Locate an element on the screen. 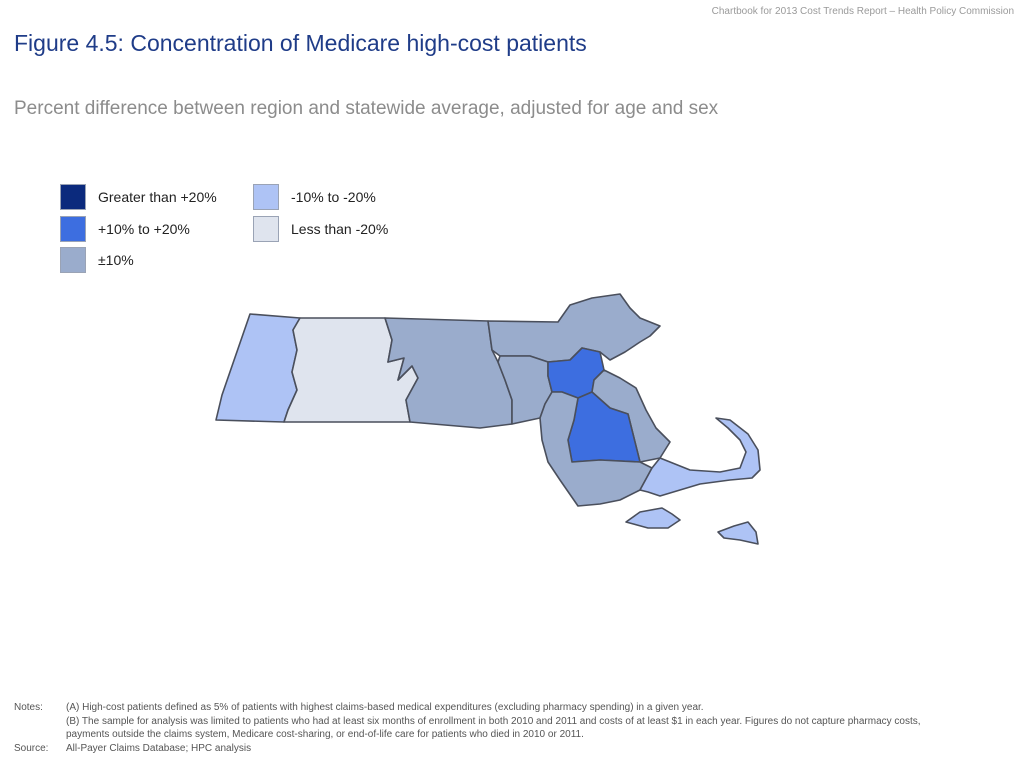 The height and width of the screenshot is (768, 1024). region-cape-and-islands-marthas-vineyard is located at coordinates (653, 518).